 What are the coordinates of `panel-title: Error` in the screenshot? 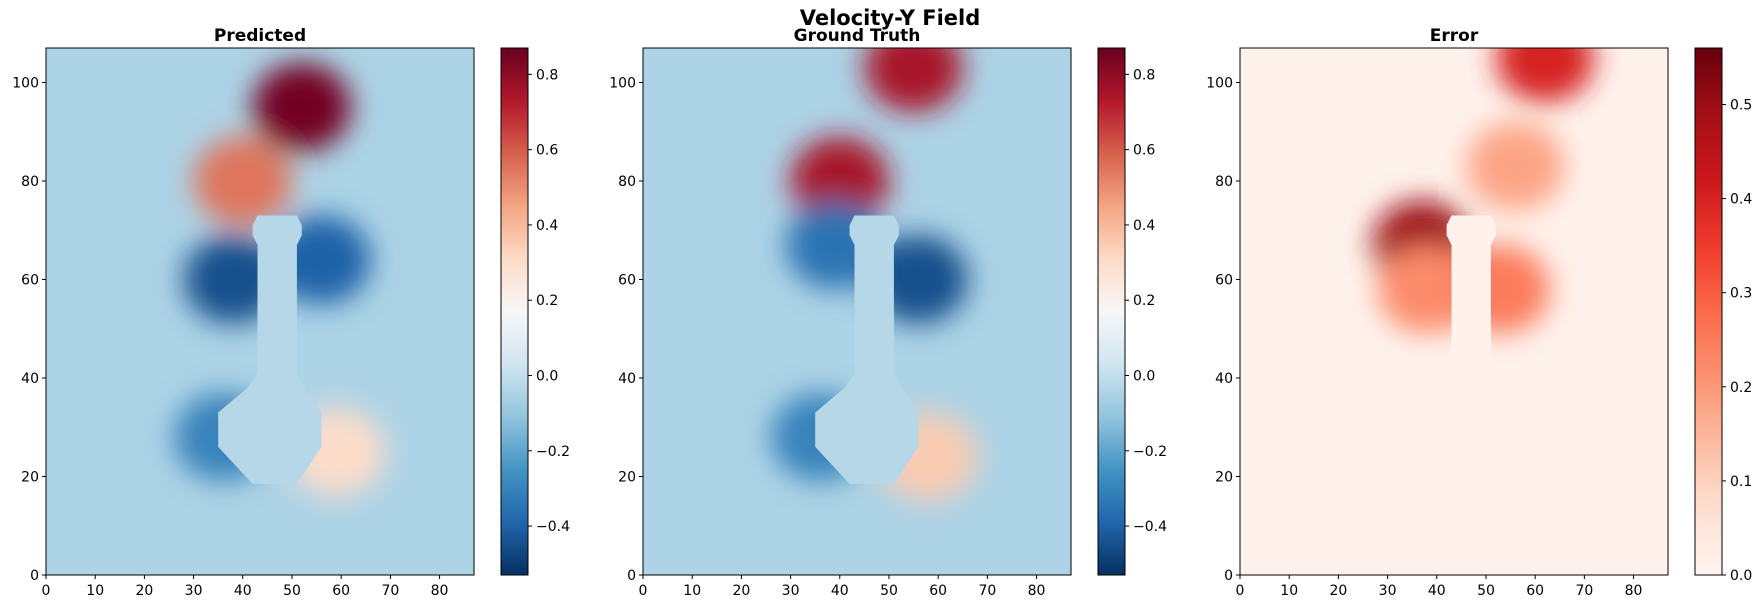 It's located at (1454, 36).